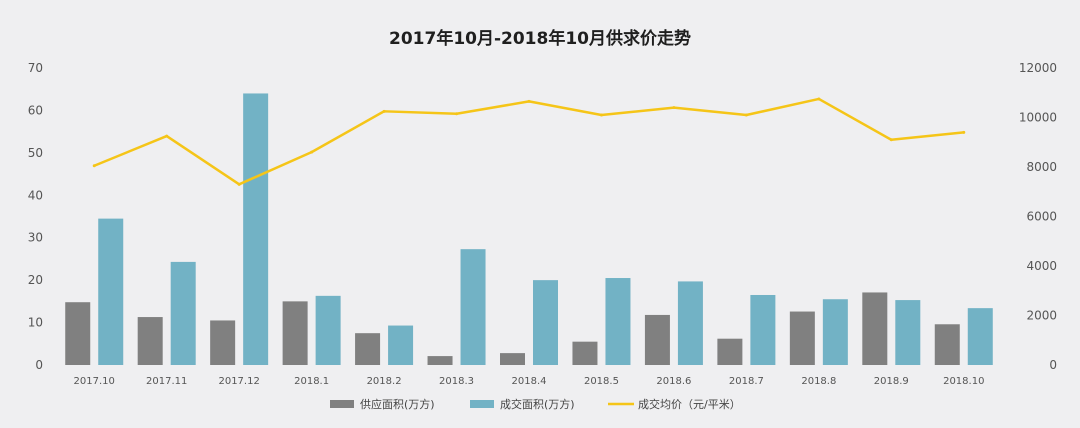 The image size is (1080, 428). What do you see at coordinates (690, 323) in the screenshot?
I see `bar-deal-2018.6` at bounding box center [690, 323].